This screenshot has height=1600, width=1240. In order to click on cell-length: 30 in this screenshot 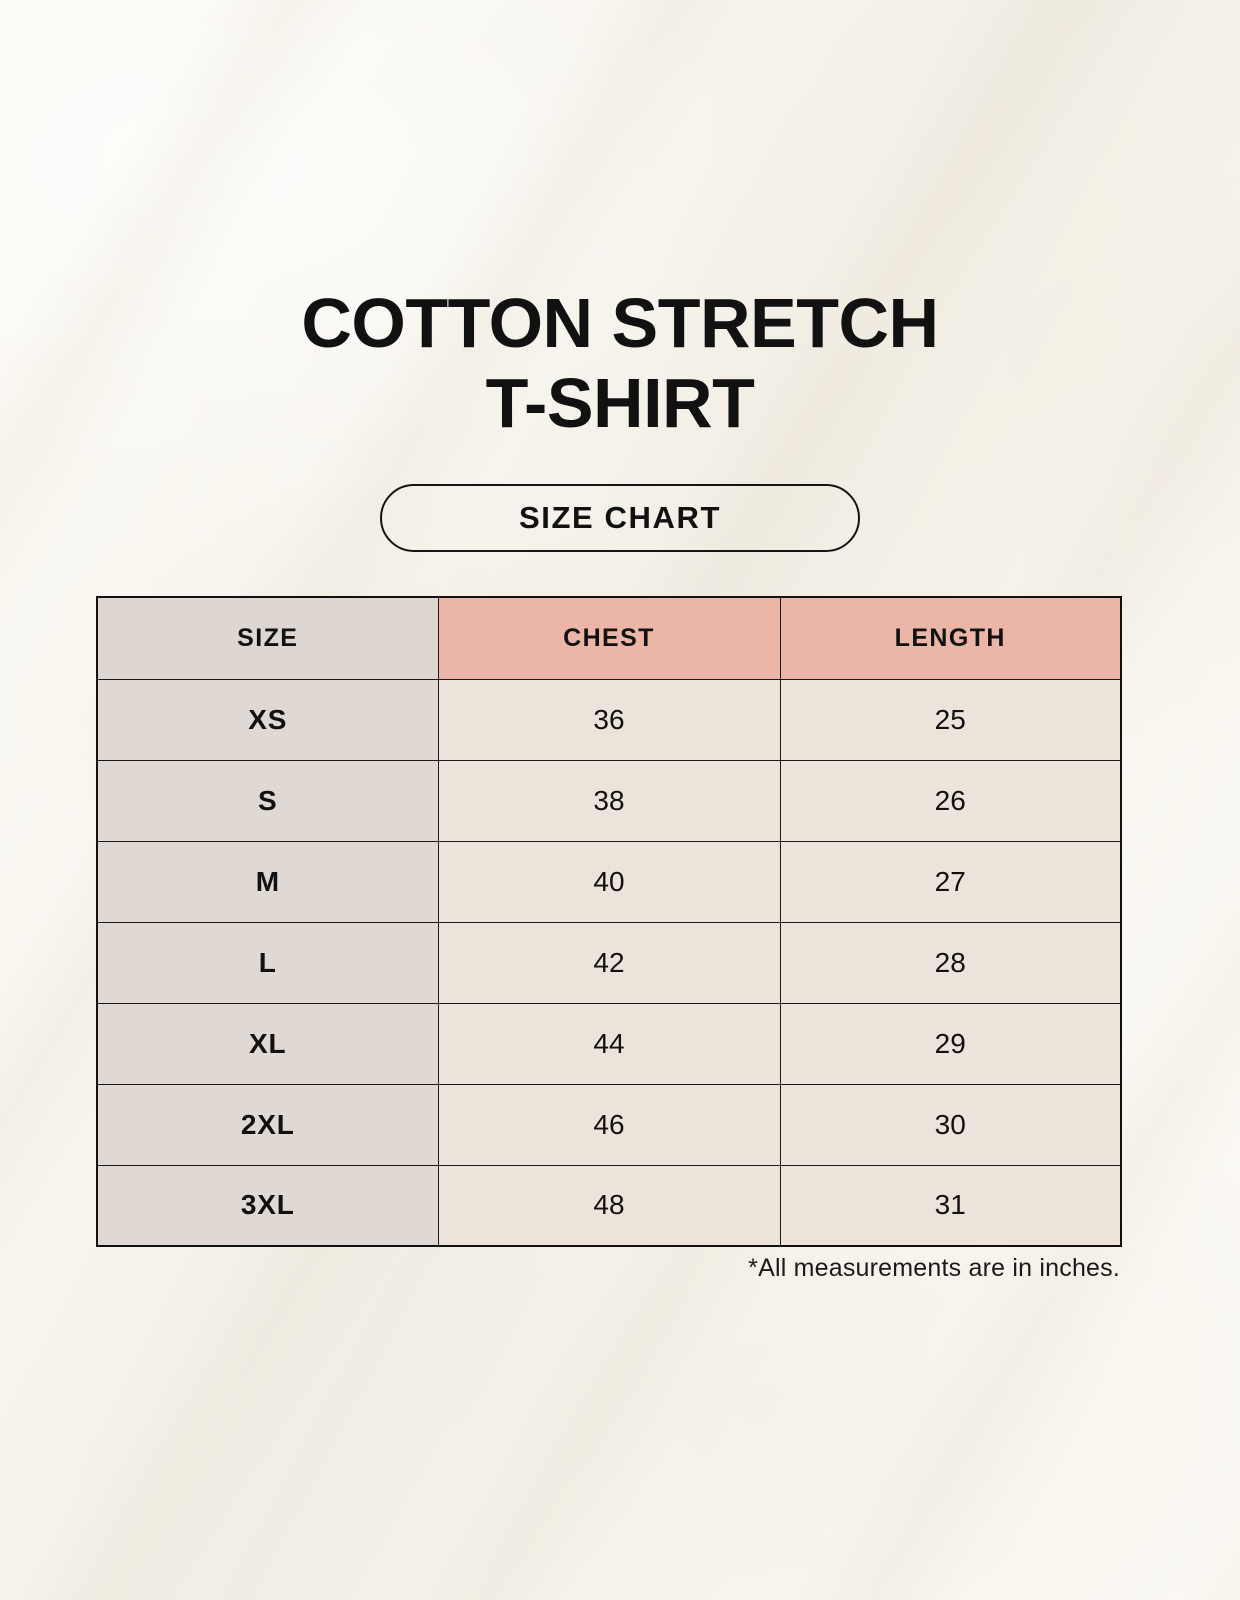, I will do `click(950, 1125)`.